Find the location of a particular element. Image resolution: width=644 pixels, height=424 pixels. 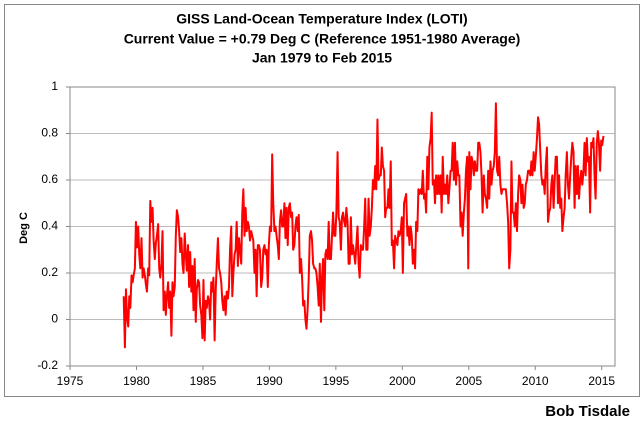

credit: Bob Tisdale is located at coordinates (587, 411).